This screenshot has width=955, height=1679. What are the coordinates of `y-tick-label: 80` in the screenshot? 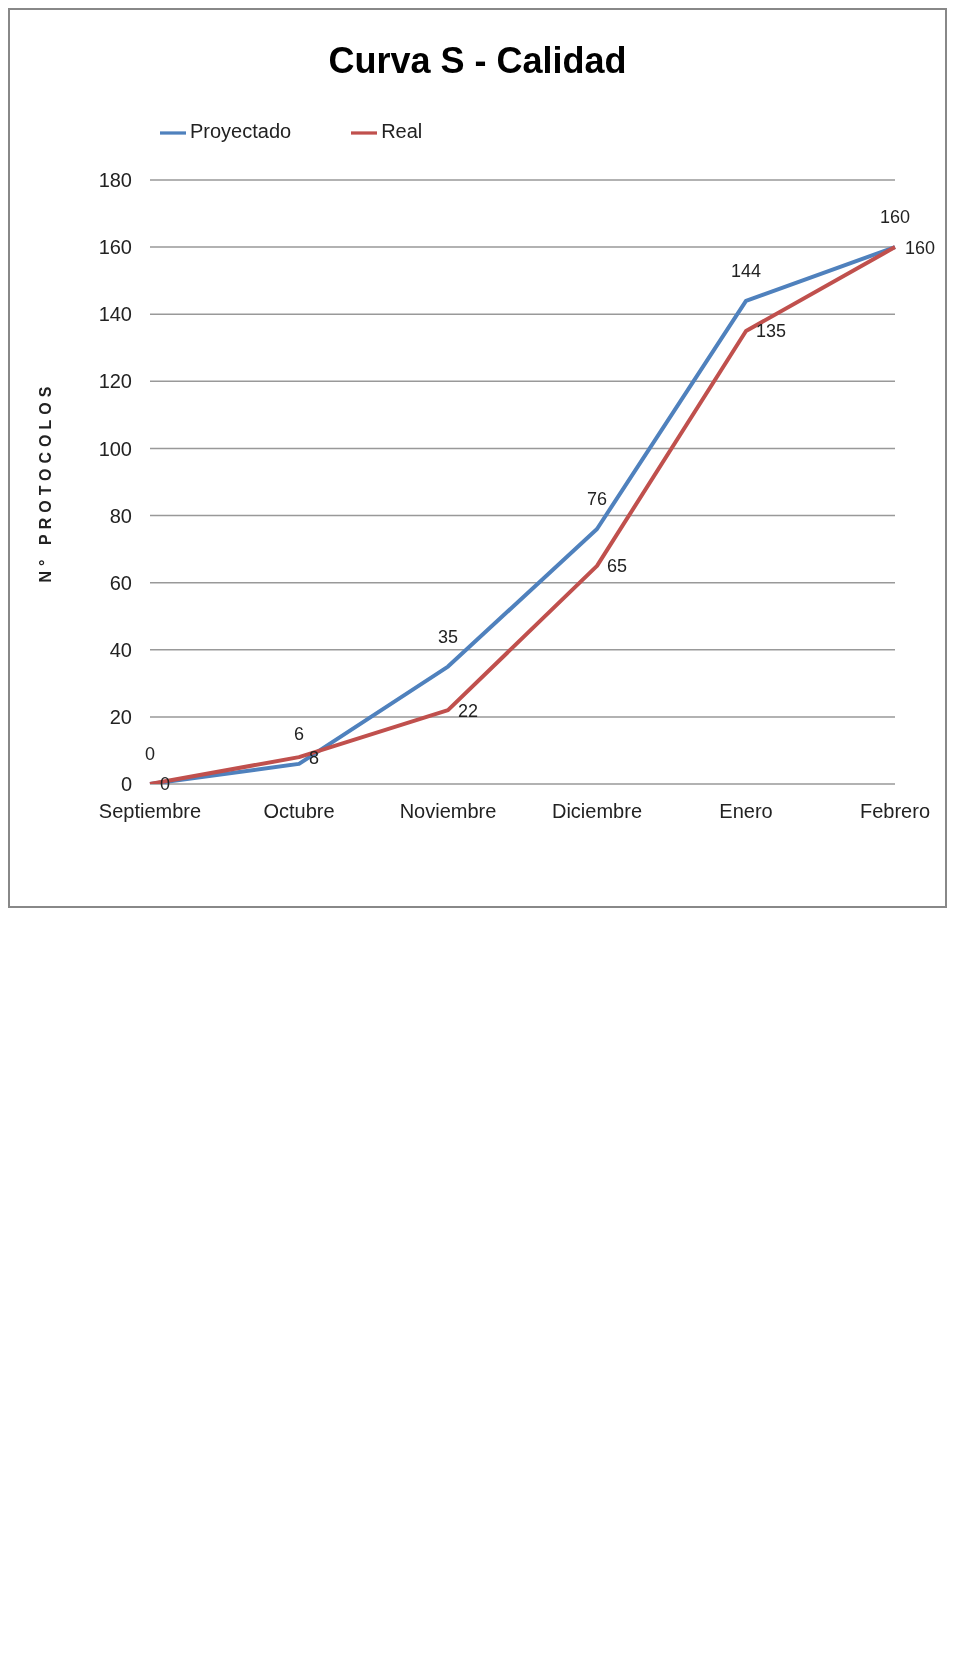 It's located at (120, 515).